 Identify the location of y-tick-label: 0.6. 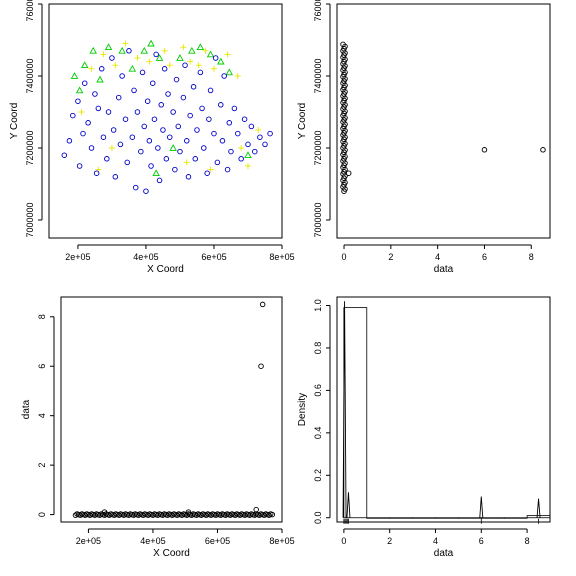
(318, 390).